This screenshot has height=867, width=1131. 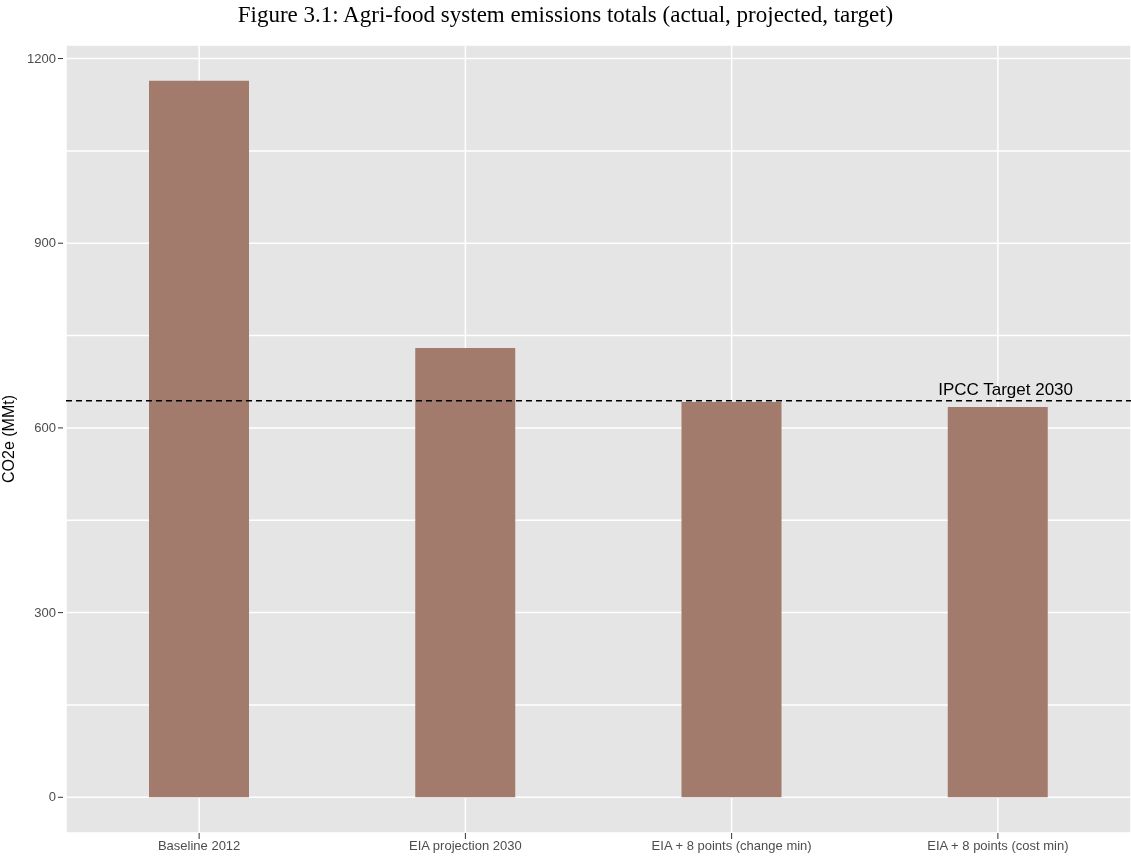 I want to click on ref-line-label: IPCC Target 2030, so click(x=1005, y=389).